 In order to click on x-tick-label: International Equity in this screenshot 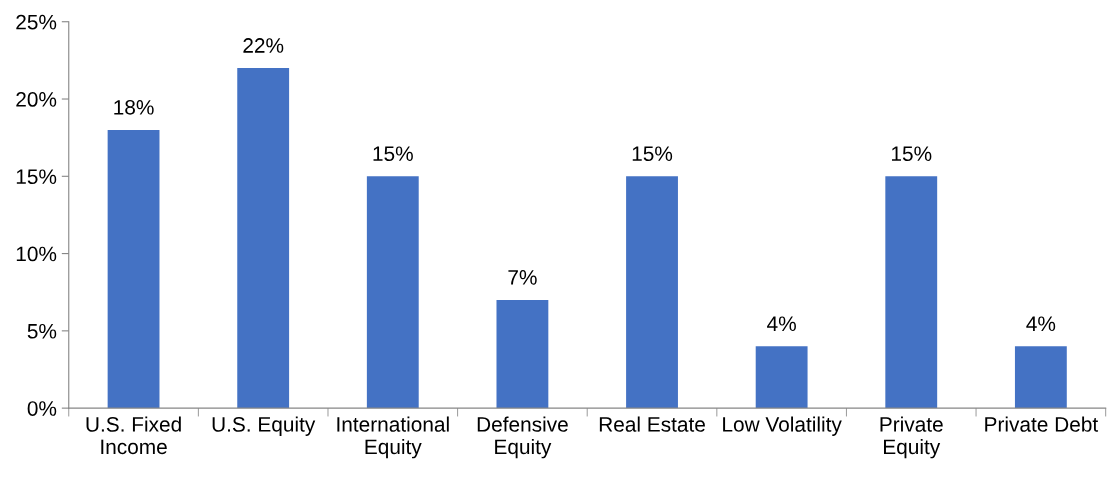, I will do `click(393, 437)`.